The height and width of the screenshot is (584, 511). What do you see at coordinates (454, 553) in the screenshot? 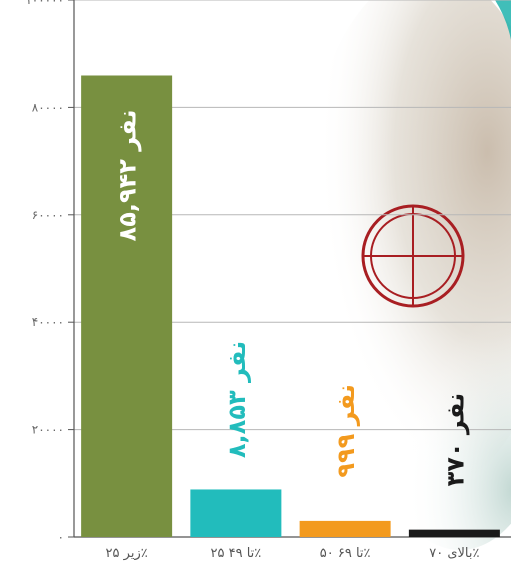
I see `category-label: بالای ۷۰٪` at bounding box center [454, 553].